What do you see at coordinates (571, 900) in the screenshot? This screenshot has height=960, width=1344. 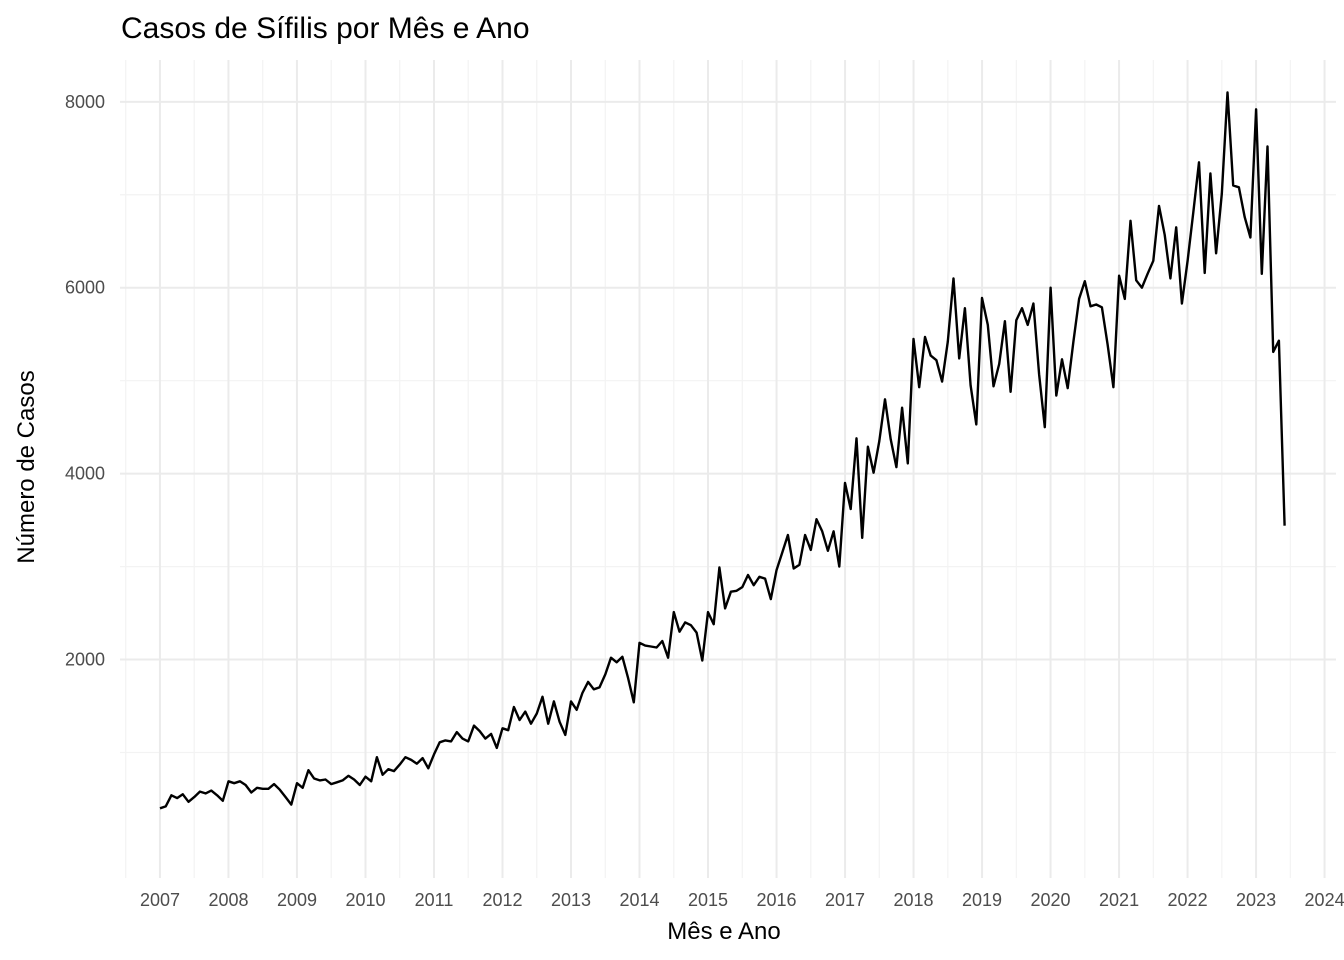 I see `x-tick-label: 2013` at bounding box center [571, 900].